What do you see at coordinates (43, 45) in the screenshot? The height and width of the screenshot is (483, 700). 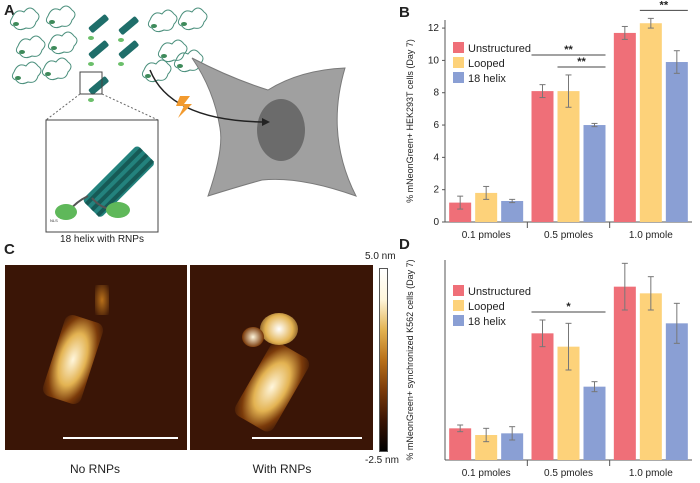 I see `rnp-complex-icon` at bounding box center [43, 45].